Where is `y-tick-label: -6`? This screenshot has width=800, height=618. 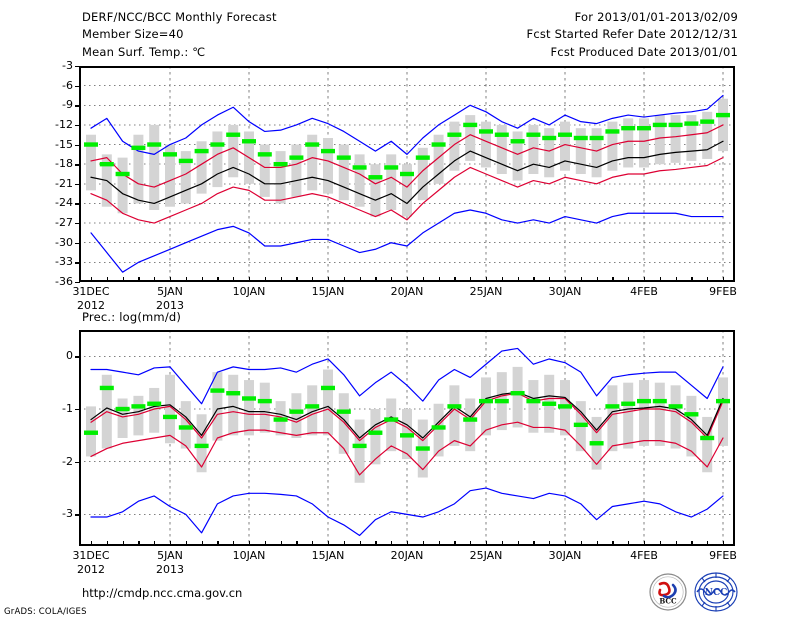
y-tick-label: -6 is located at coordinates (67, 85).